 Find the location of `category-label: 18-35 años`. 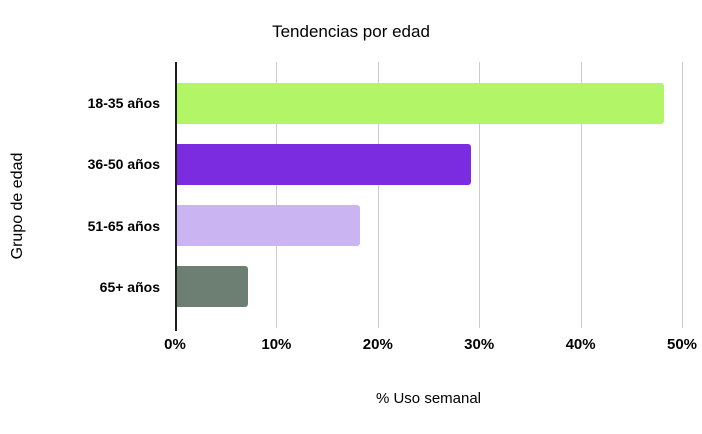

category-label: 18-35 años is located at coordinates (123, 103).